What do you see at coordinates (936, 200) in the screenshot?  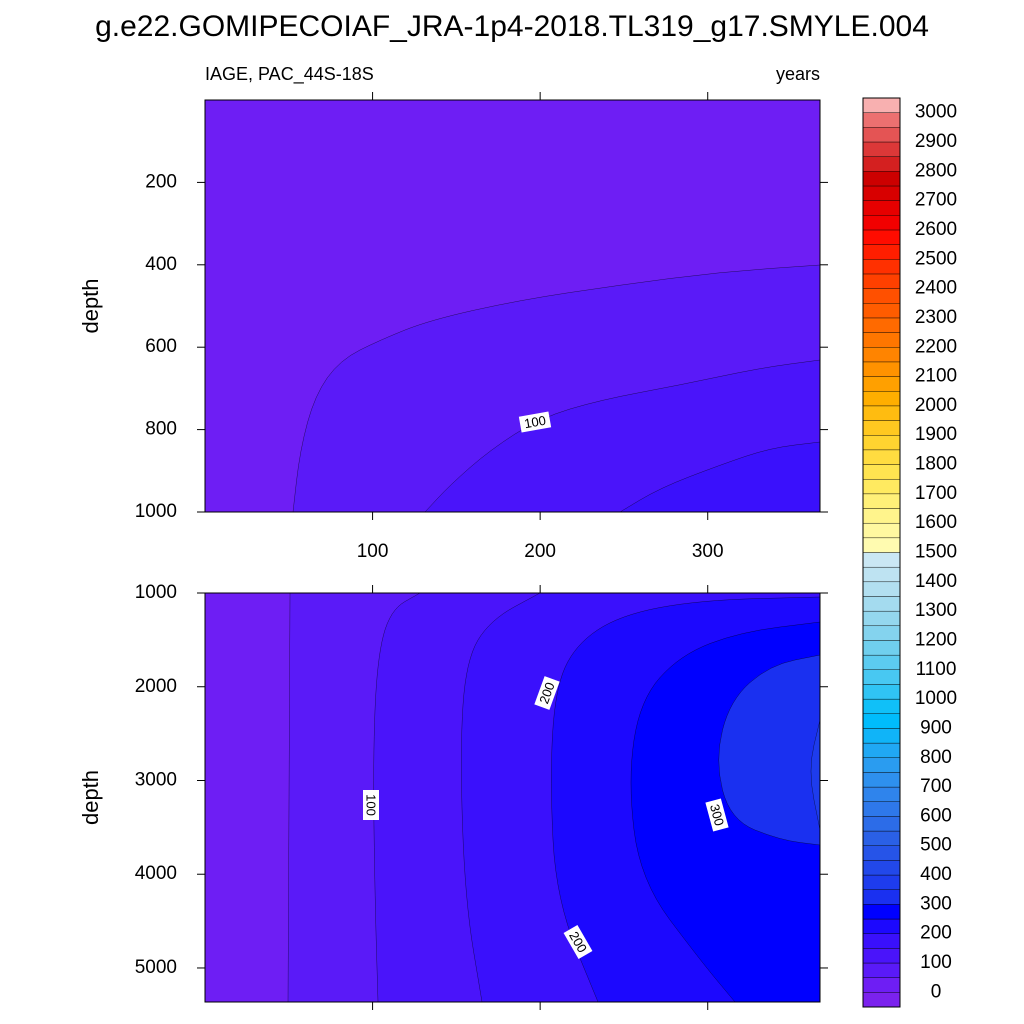 I see `colorbar-label: 2700` at bounding box center [936, 200].